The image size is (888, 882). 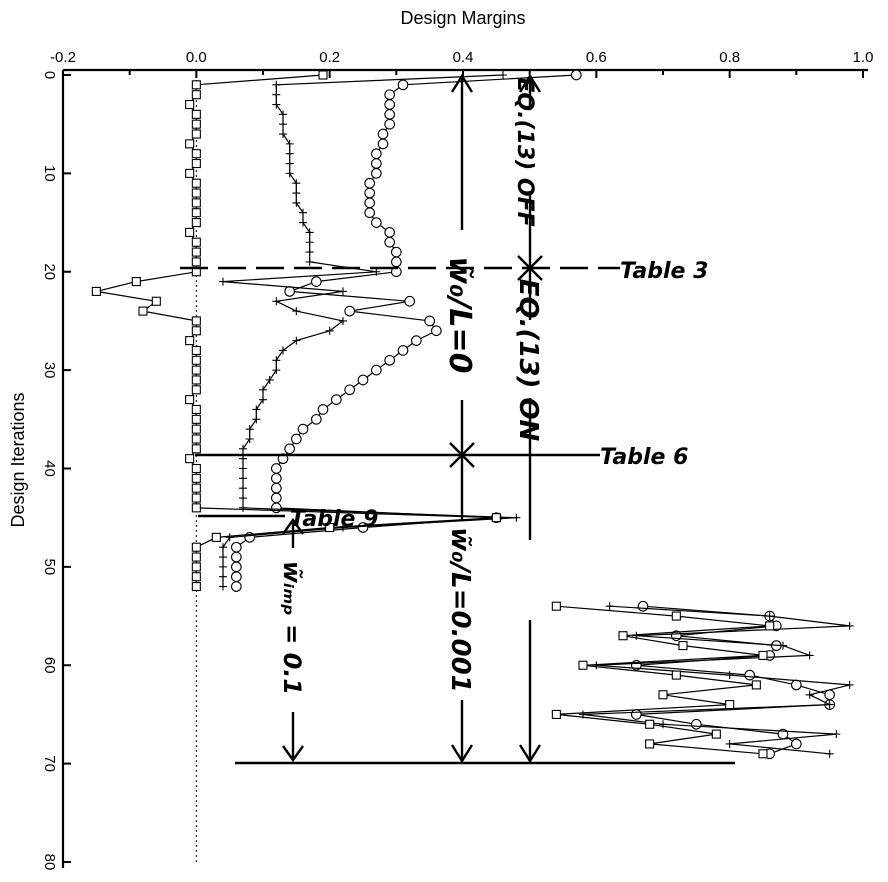 I want to click on x-tick-label: 0.2, so click(x=329, y=57).